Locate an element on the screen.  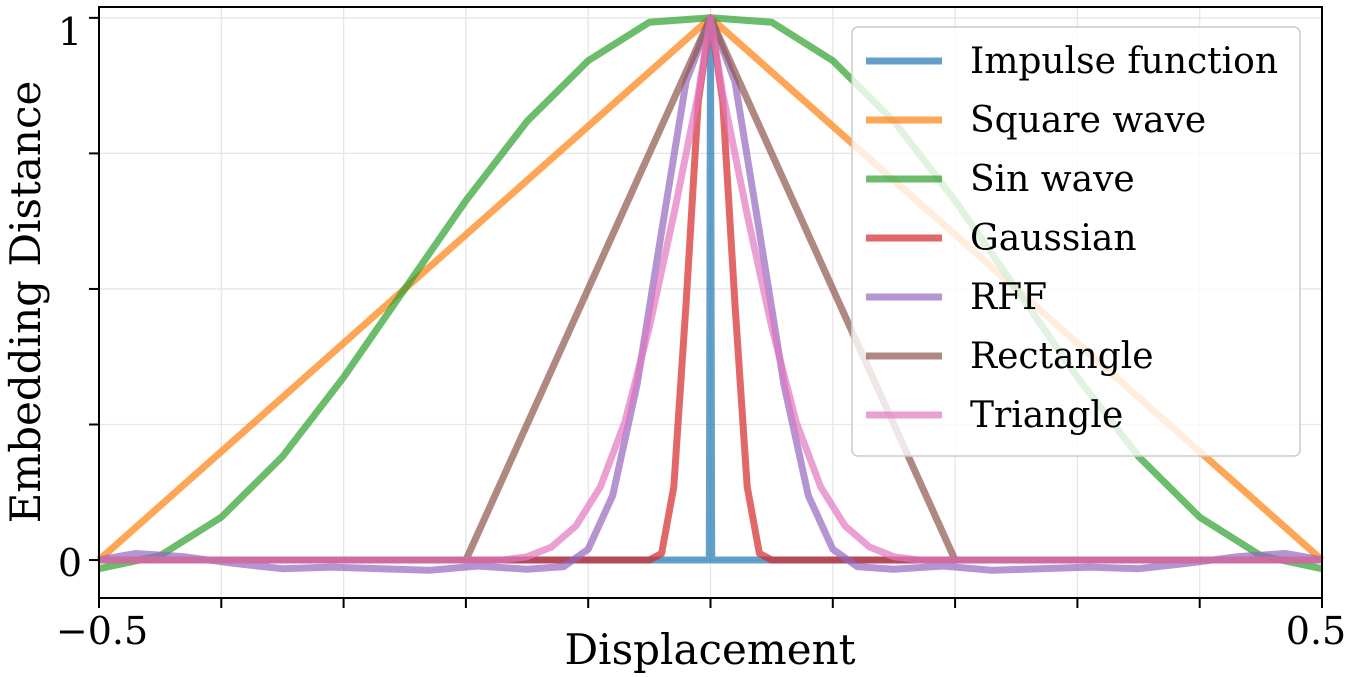
y-tick-label-zero: 0 is located at coordinates (70, 563).